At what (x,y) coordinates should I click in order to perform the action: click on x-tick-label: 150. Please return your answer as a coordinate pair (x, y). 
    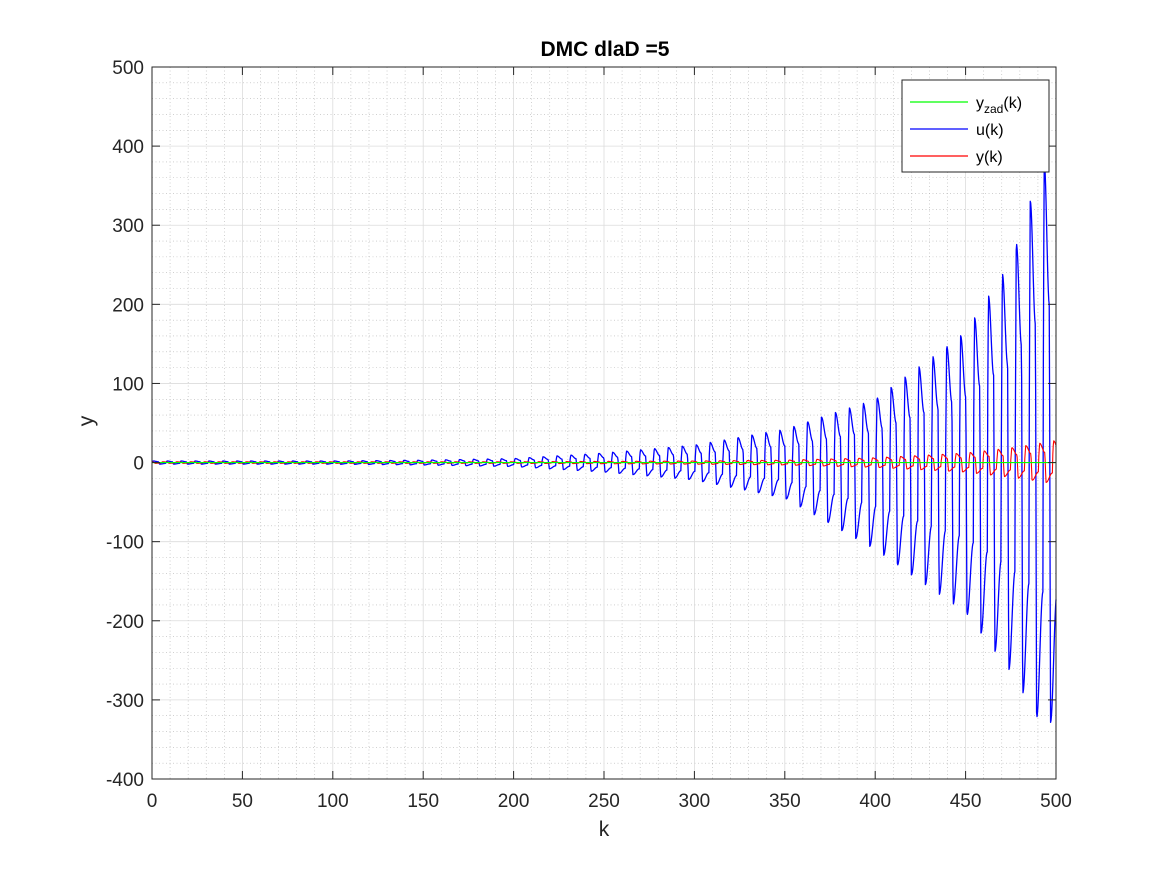
    Looking at the image, I should click on (423, 801).